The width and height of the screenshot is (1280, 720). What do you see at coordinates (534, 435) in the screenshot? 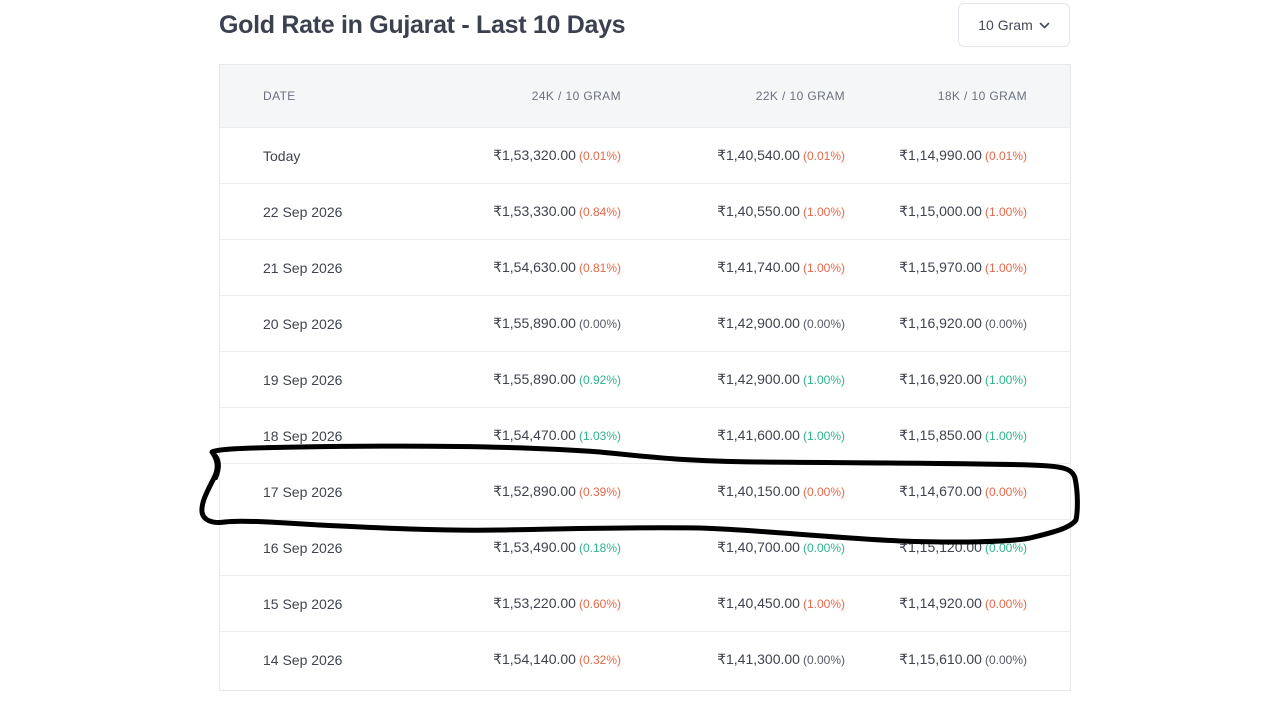
I see `rate-price: ₹1,54,470.00` at bounding box center [534, 435].